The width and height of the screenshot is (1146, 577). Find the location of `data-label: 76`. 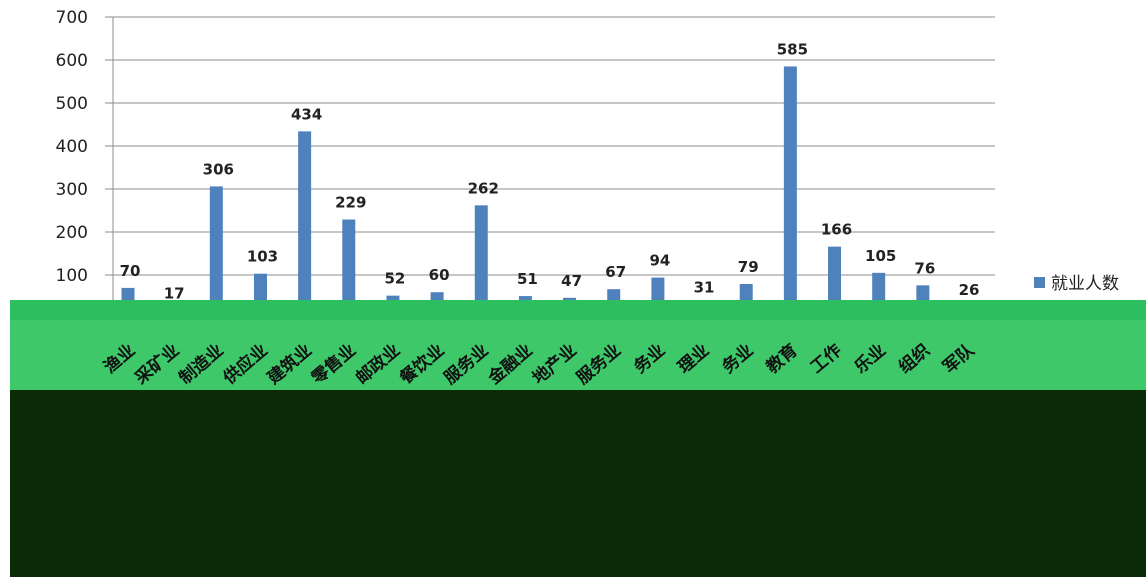

data-label: 76 is located at coordinates (924, 268).